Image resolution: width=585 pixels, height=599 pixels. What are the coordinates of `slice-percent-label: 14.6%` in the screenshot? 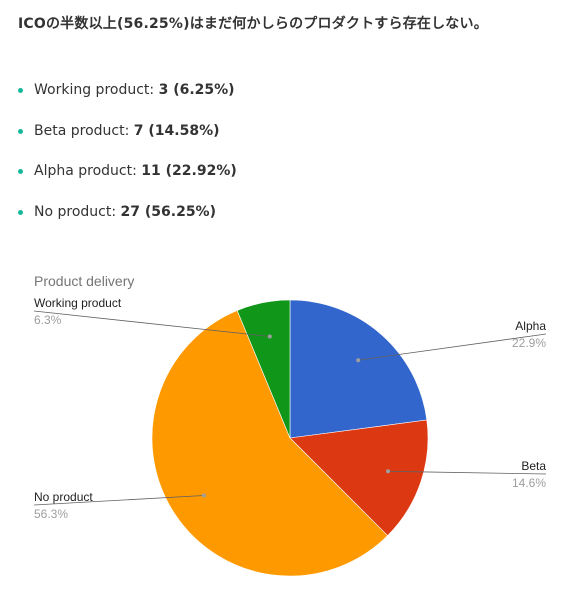 It's located at (529, 483).